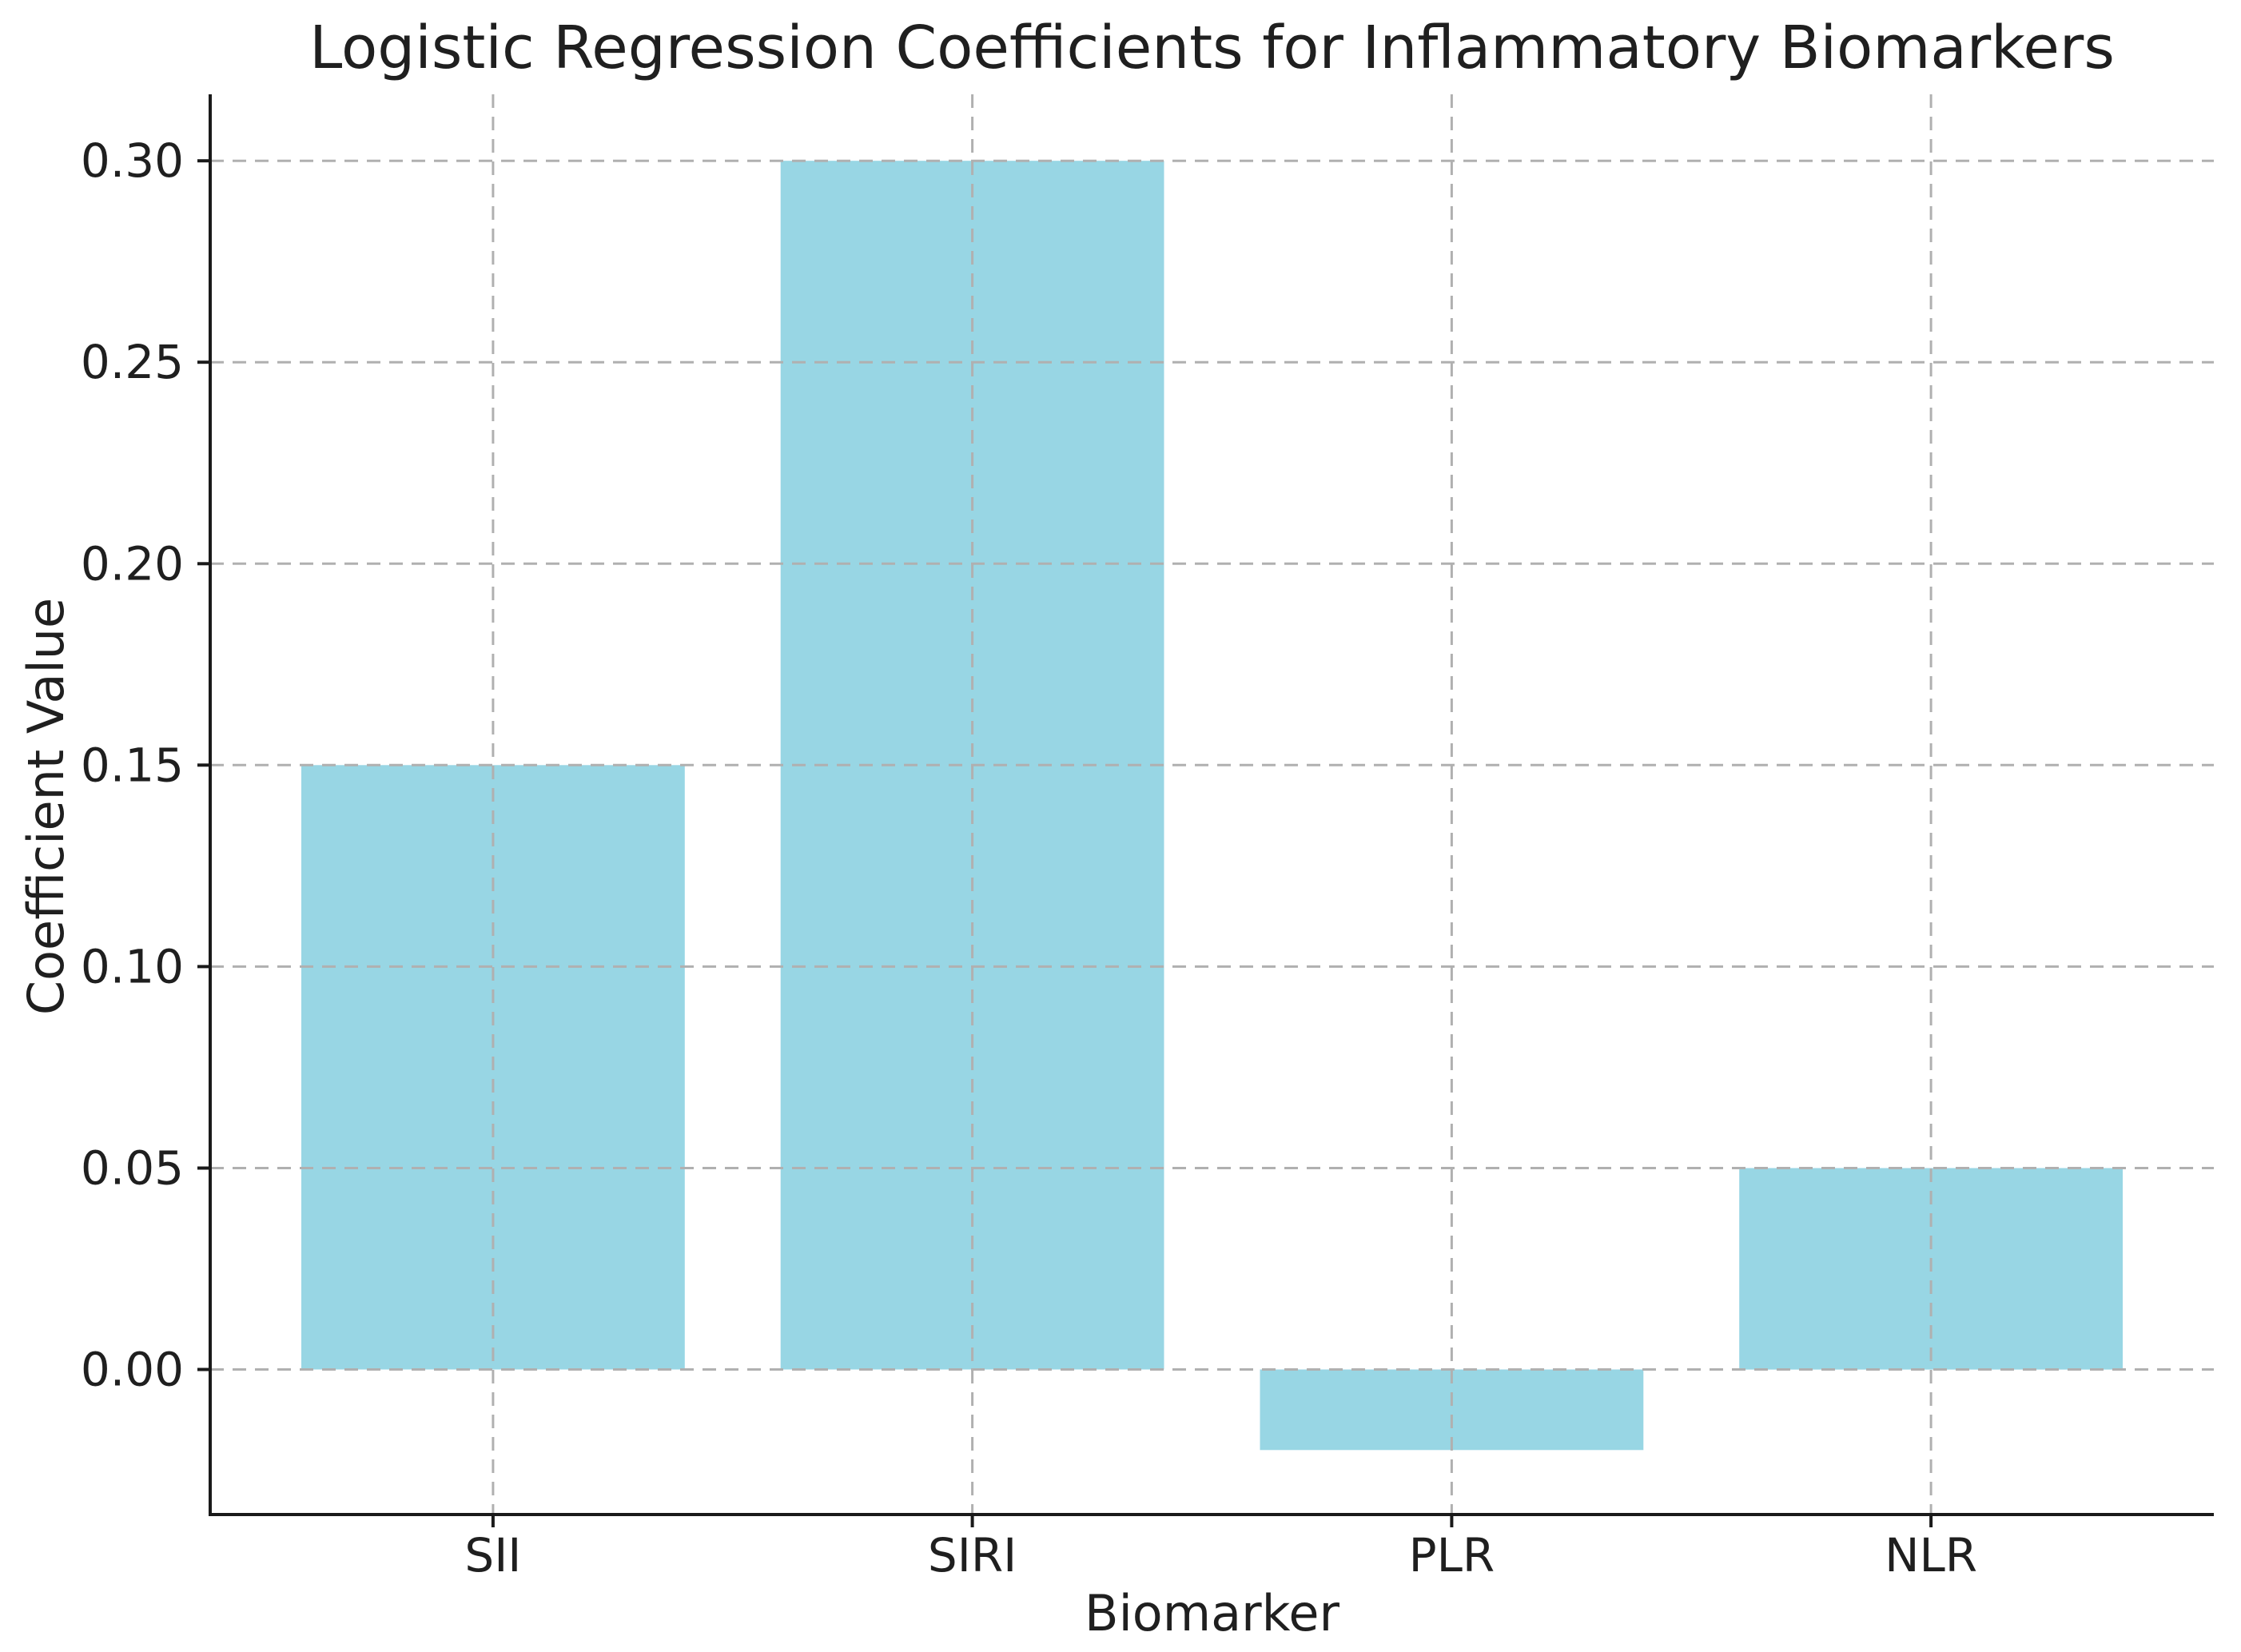 The image size is (2241, 1652). What do you see at coordinates (1931, 1555) in the screenshot?
I see `x-tick-label-NLR: NLR` at bounding box center [1931, 1555].